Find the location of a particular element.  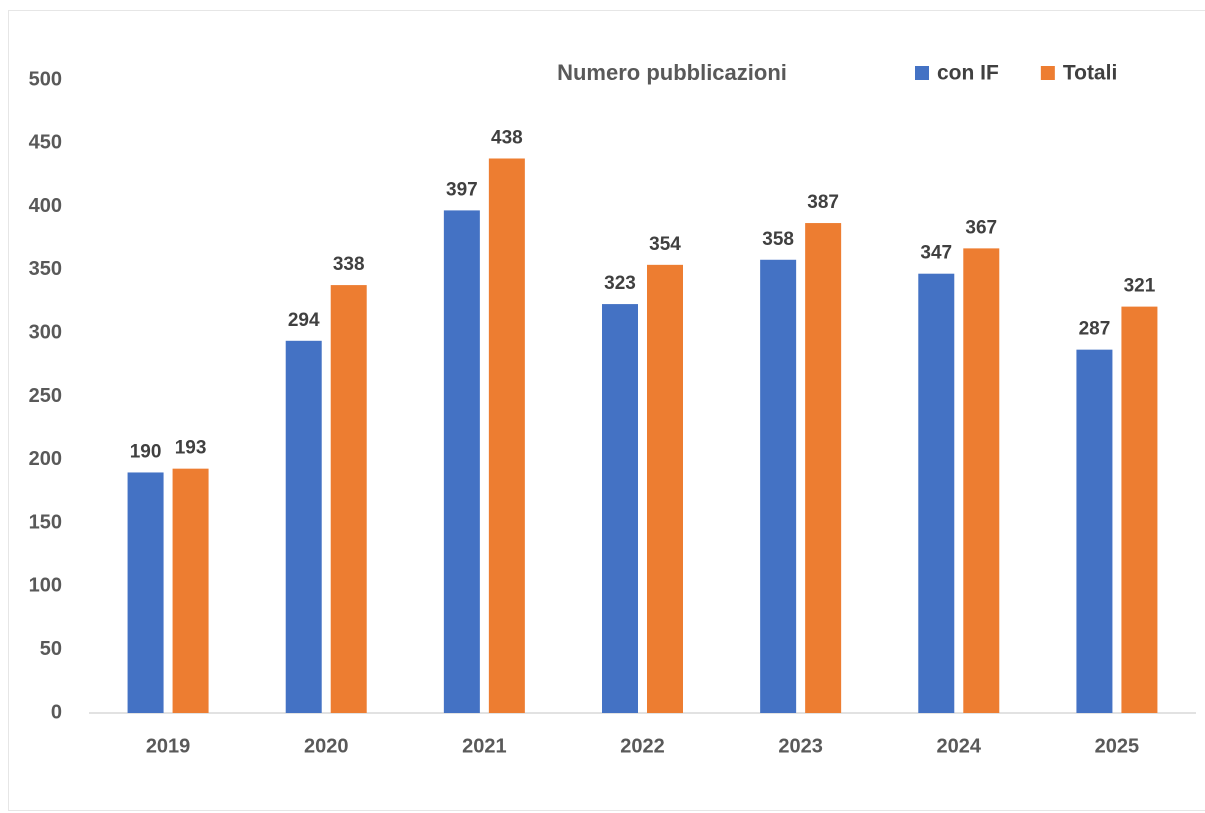

legend-label: Totali is located at coordinates (1090, 73).